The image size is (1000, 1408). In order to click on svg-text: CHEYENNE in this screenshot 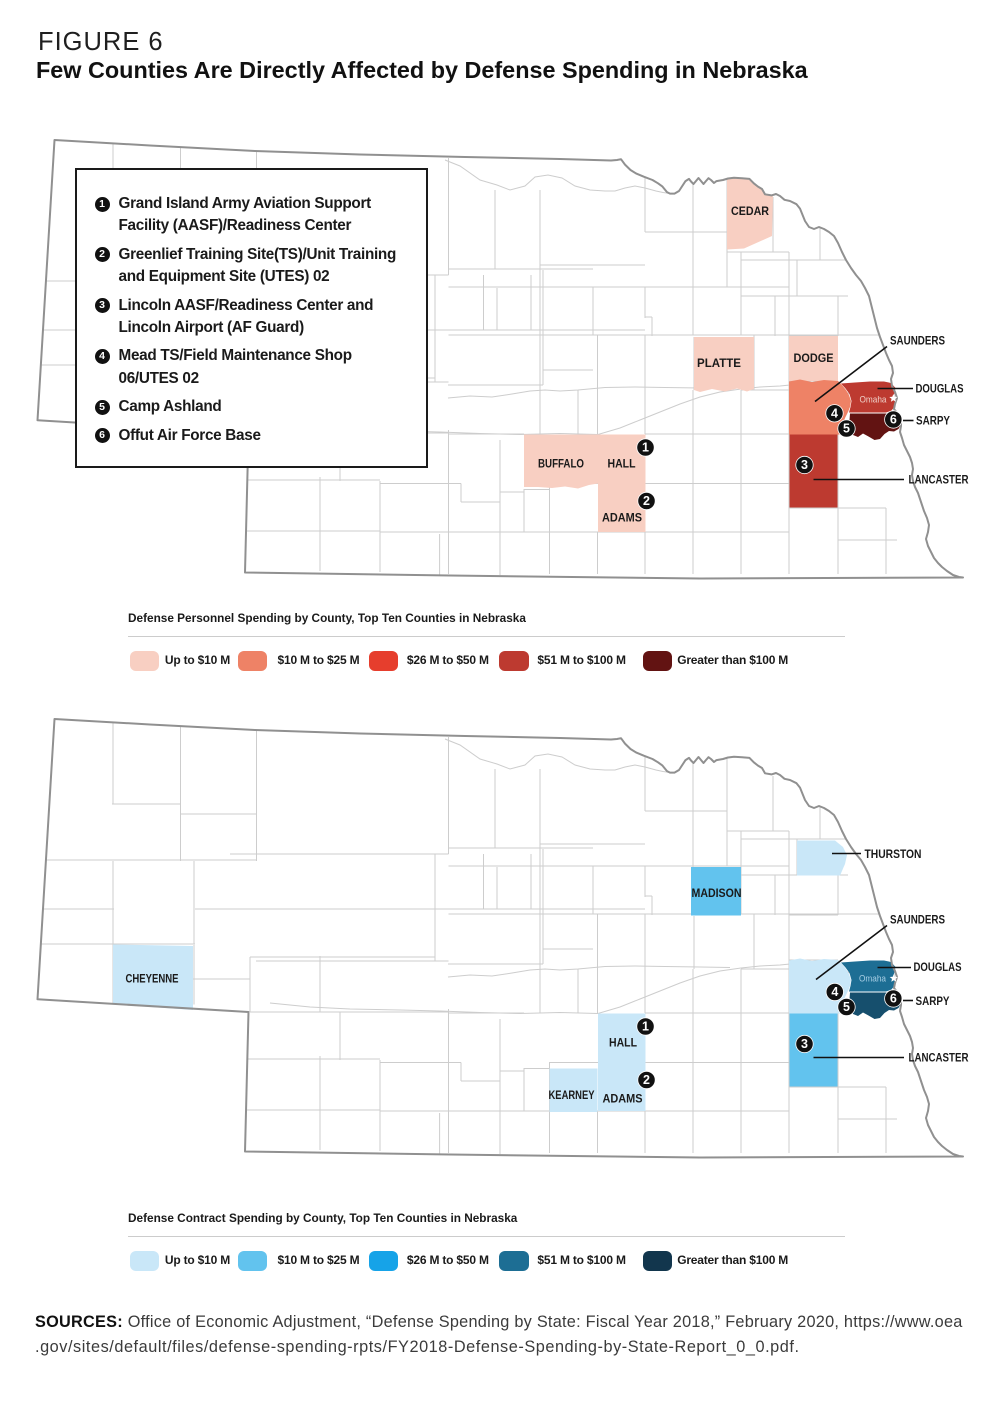, I will do `click(152, 980)`.